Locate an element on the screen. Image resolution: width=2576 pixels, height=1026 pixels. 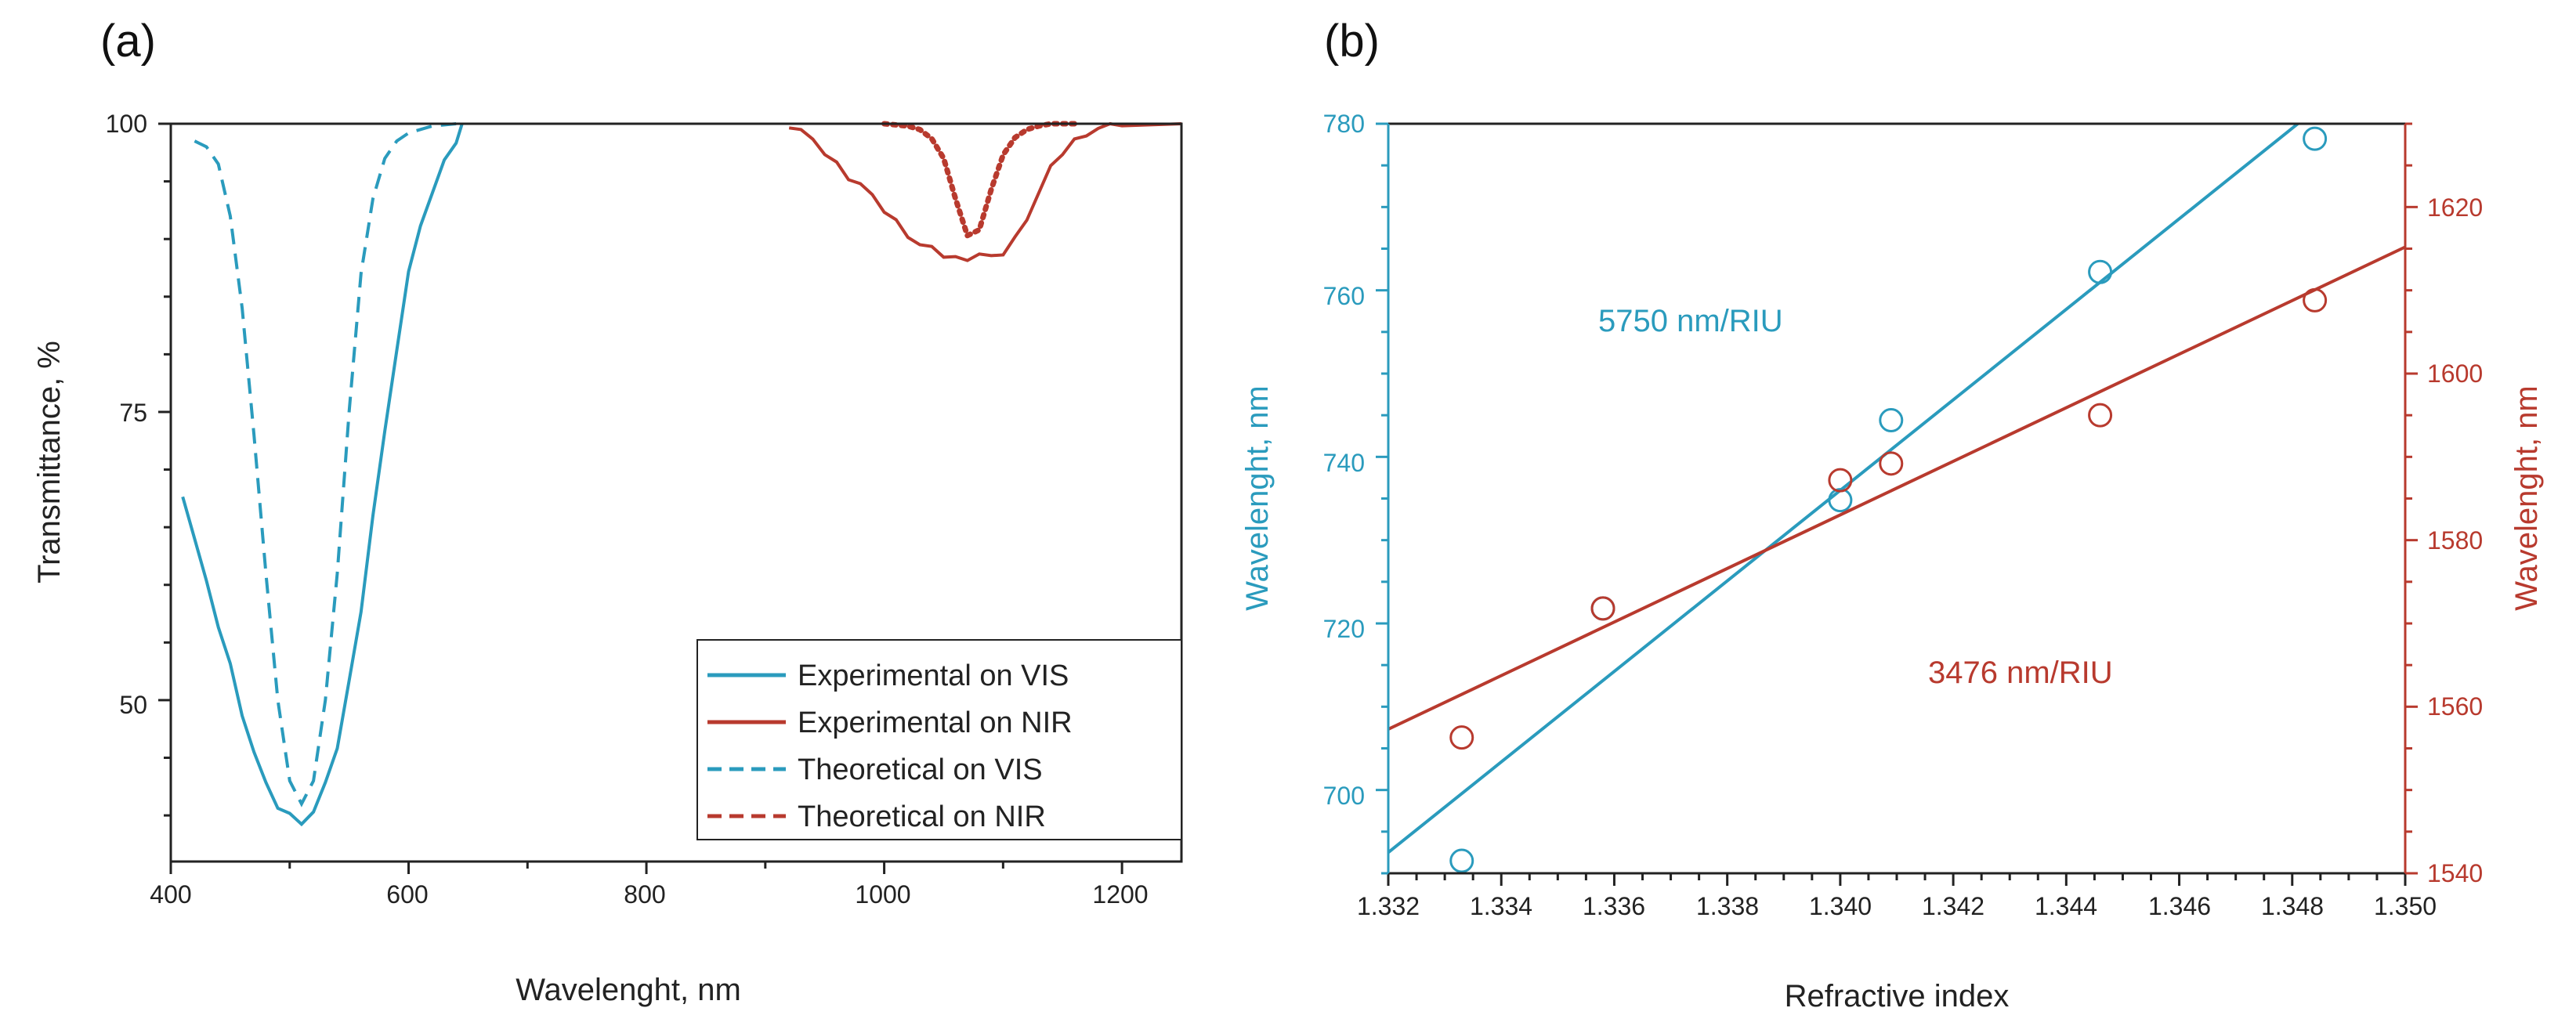
exp-nir-line is located at coordinates (985, 191).